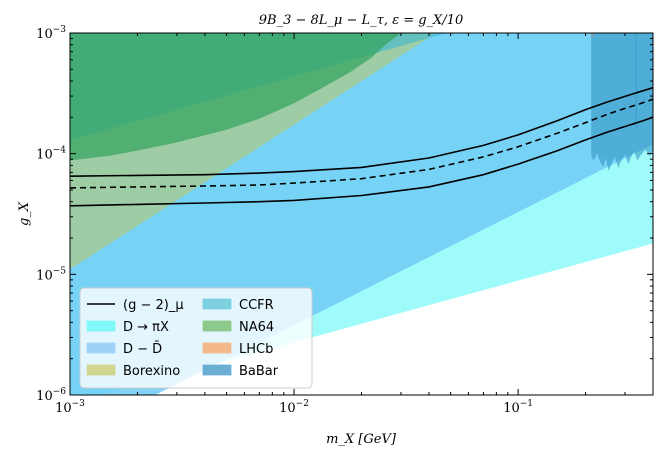  Describe the element at coordinates (24, 213) in the screenshot. I see `y-axis-label: g_X` at that location.